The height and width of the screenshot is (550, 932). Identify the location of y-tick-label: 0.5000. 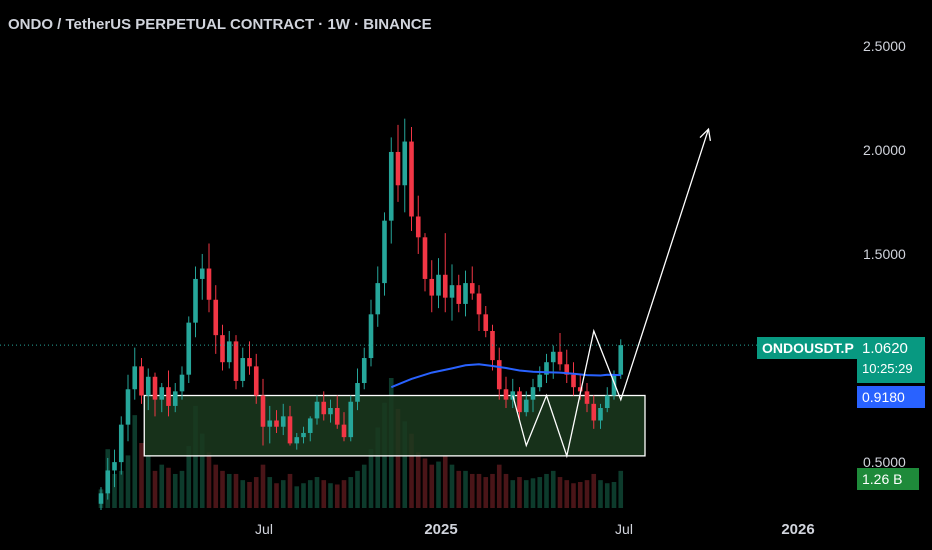
(884, 462).